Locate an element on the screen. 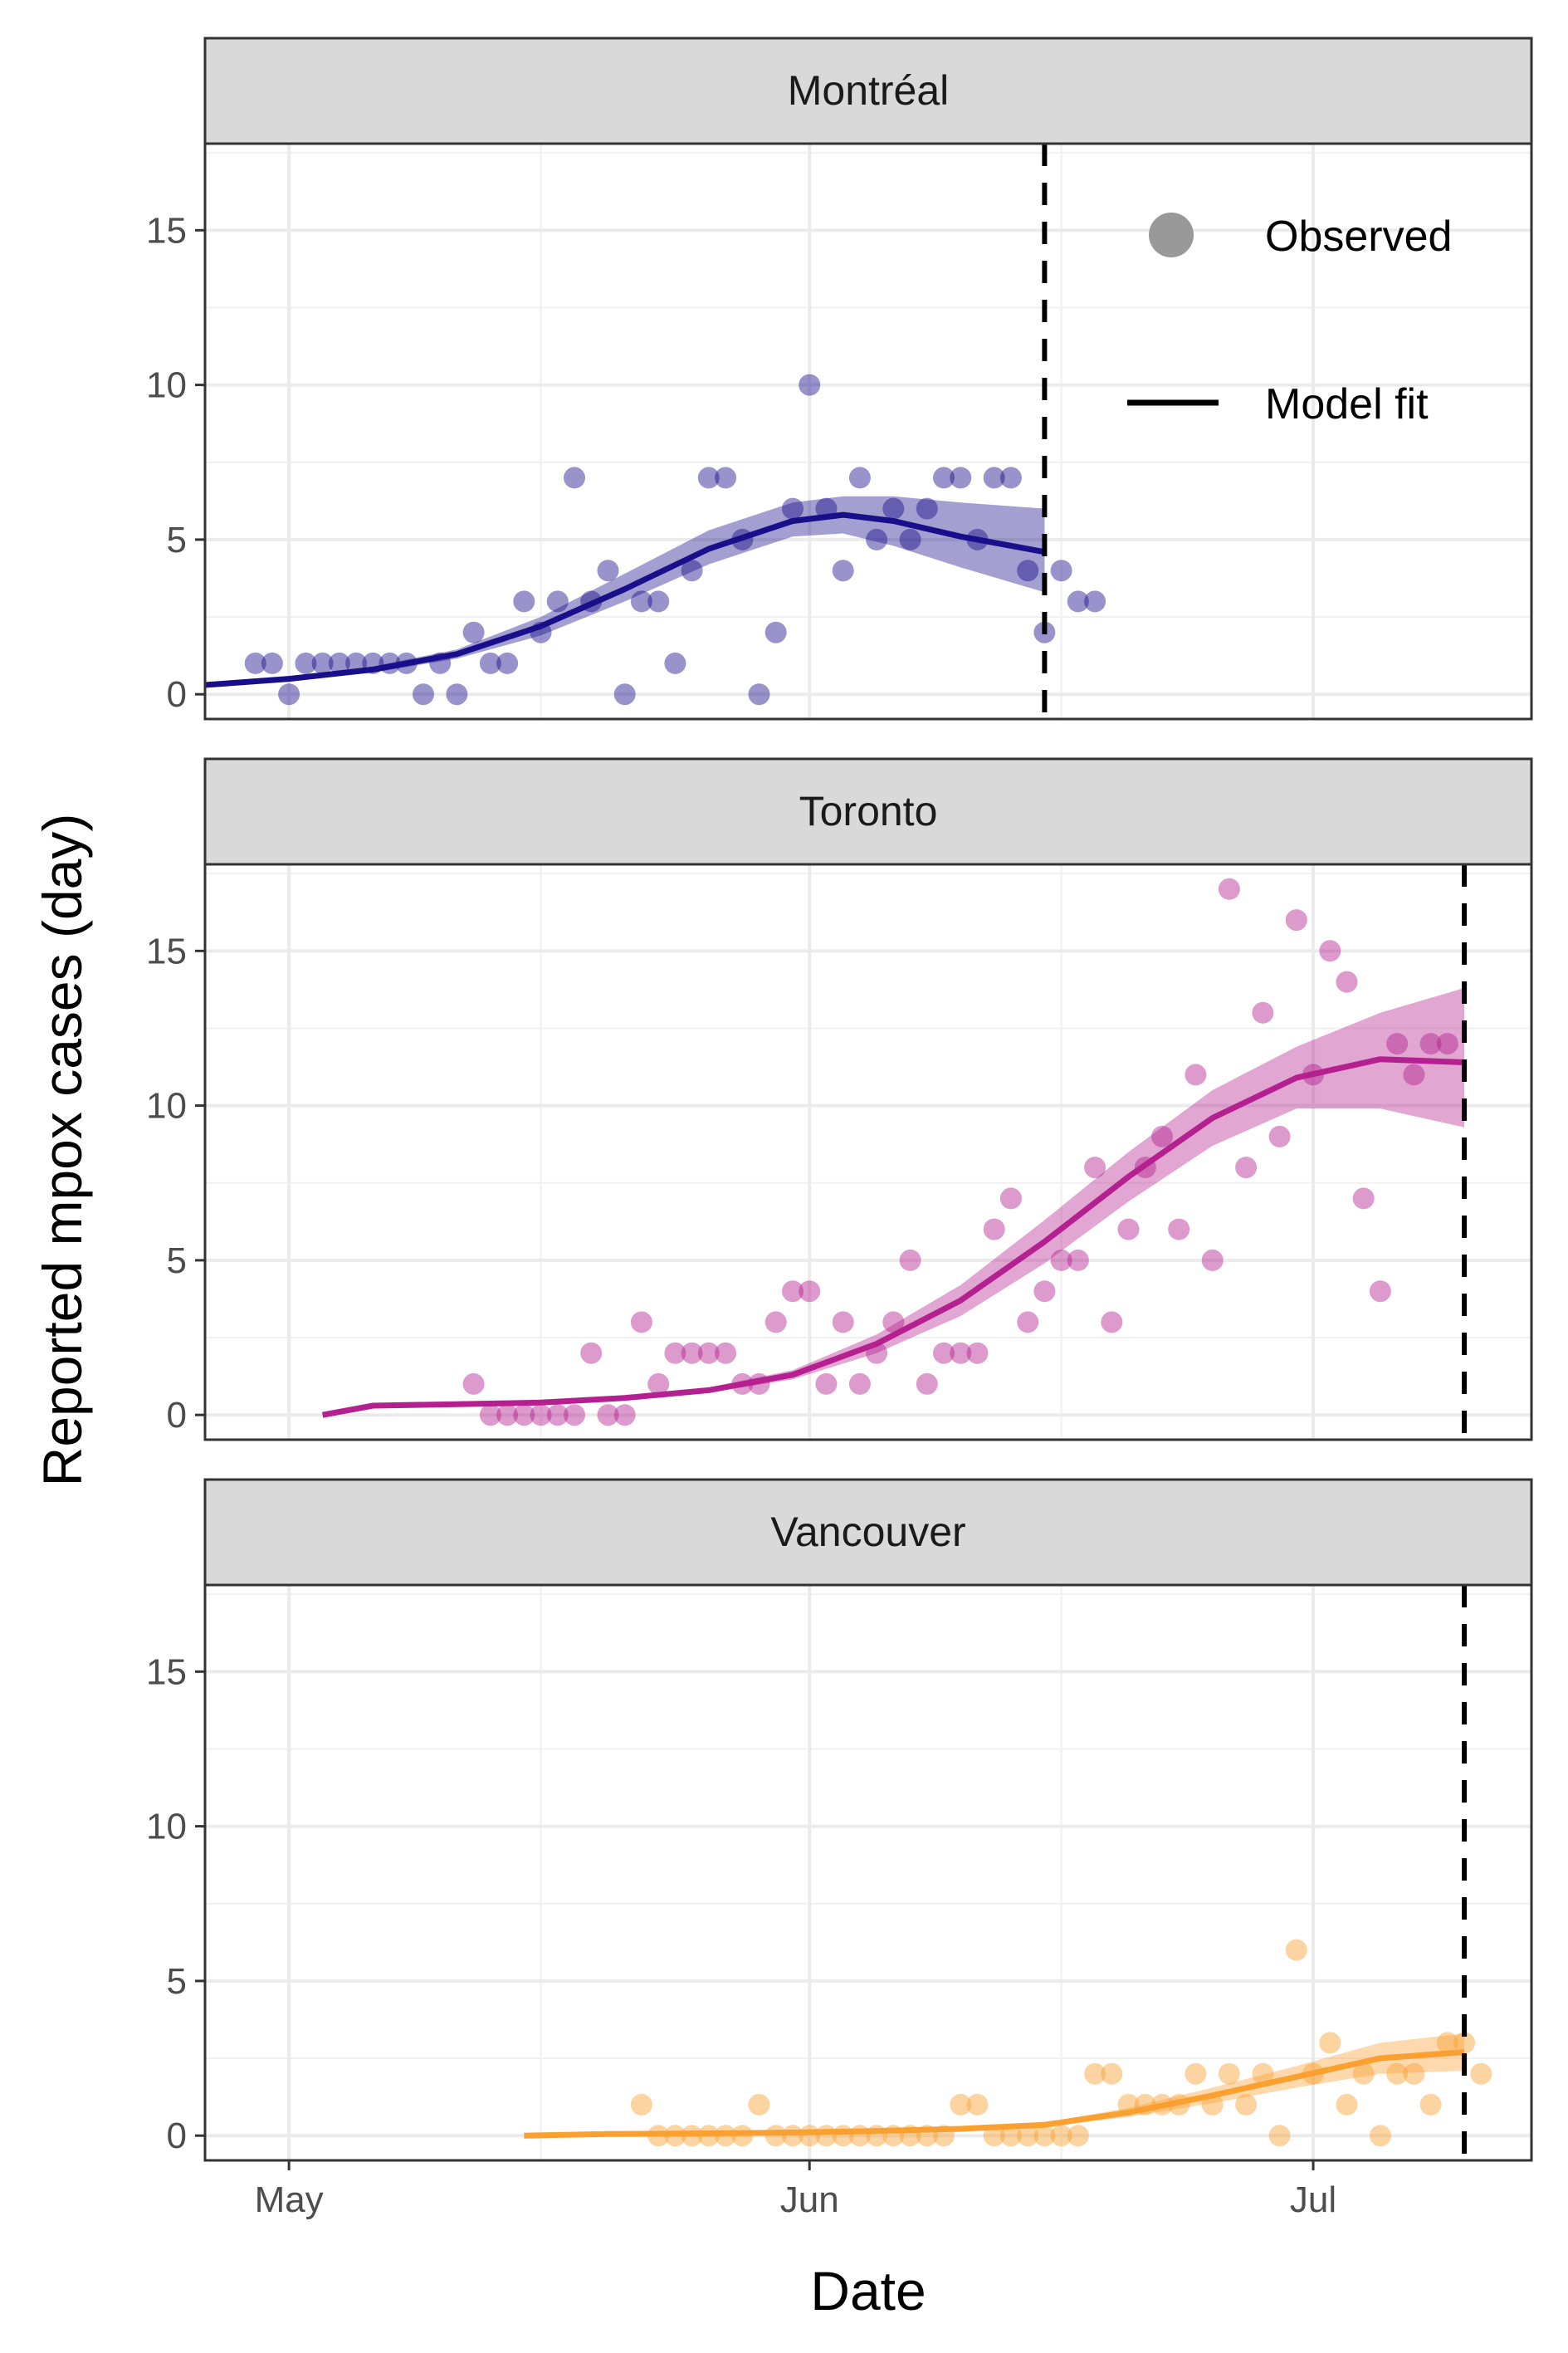  legend: Observed Model fit is located at coordinates (1289, 321).